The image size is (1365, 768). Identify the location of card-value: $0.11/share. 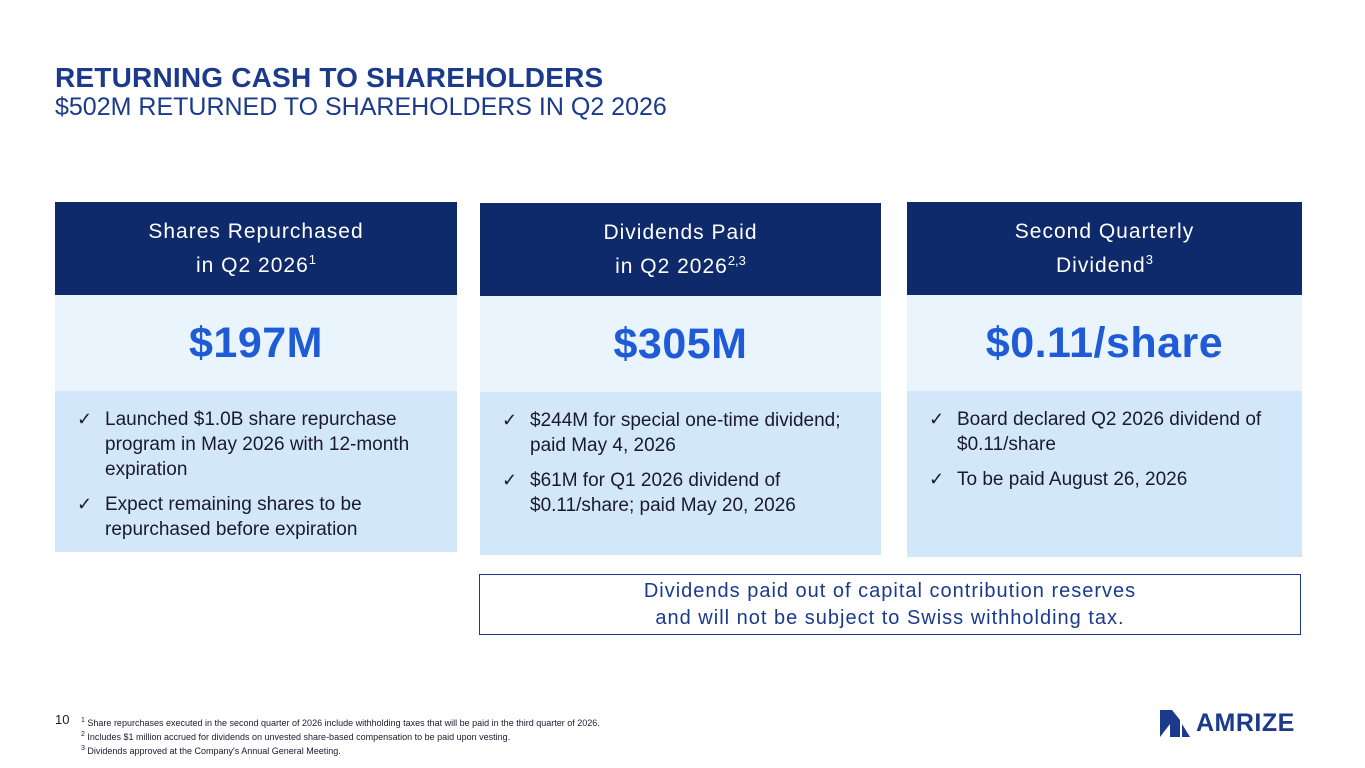
(1104, 343).